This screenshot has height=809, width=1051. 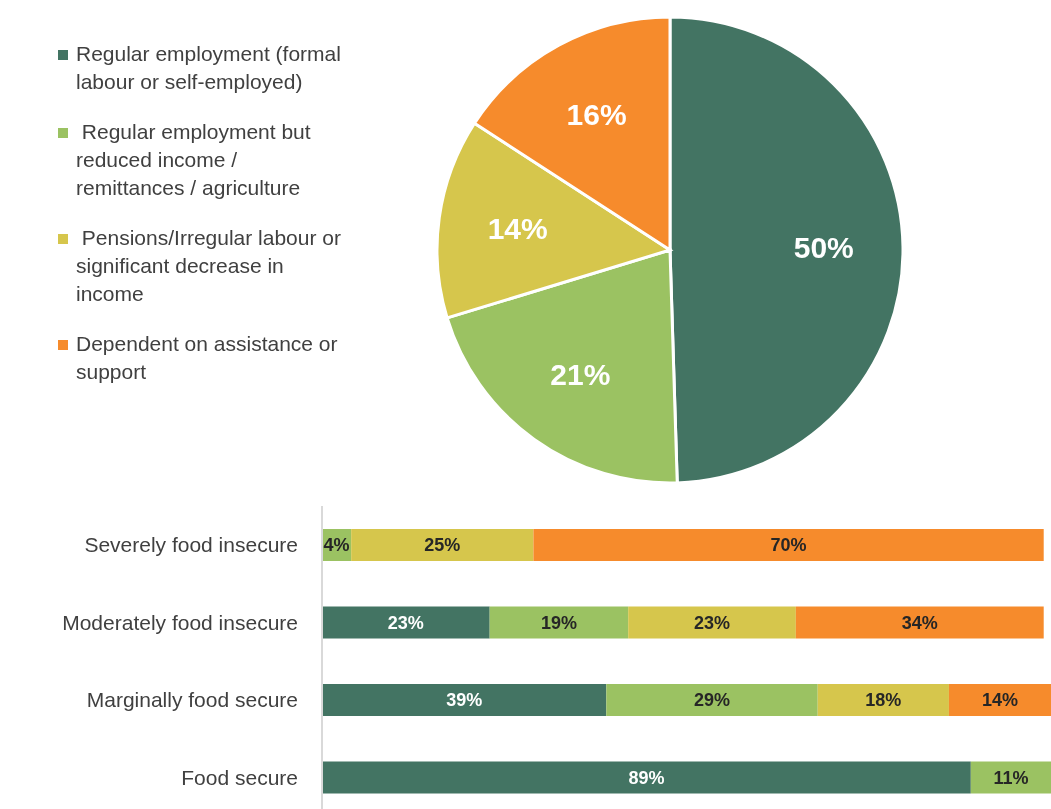 I want to click on y-tick-label: Moderately food insecure, so click(x=180, y=622).